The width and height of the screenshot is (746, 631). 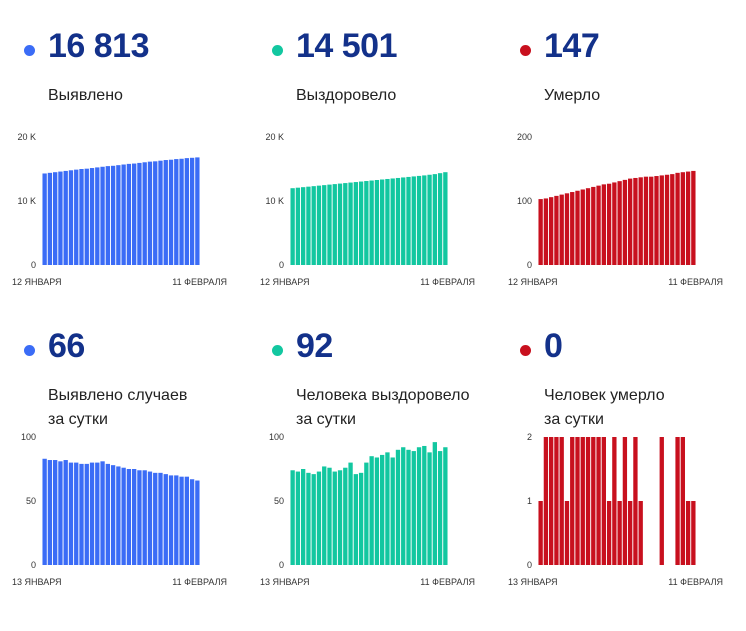 I want to click on died-daily-value: 0, so click(x=553, y=346).